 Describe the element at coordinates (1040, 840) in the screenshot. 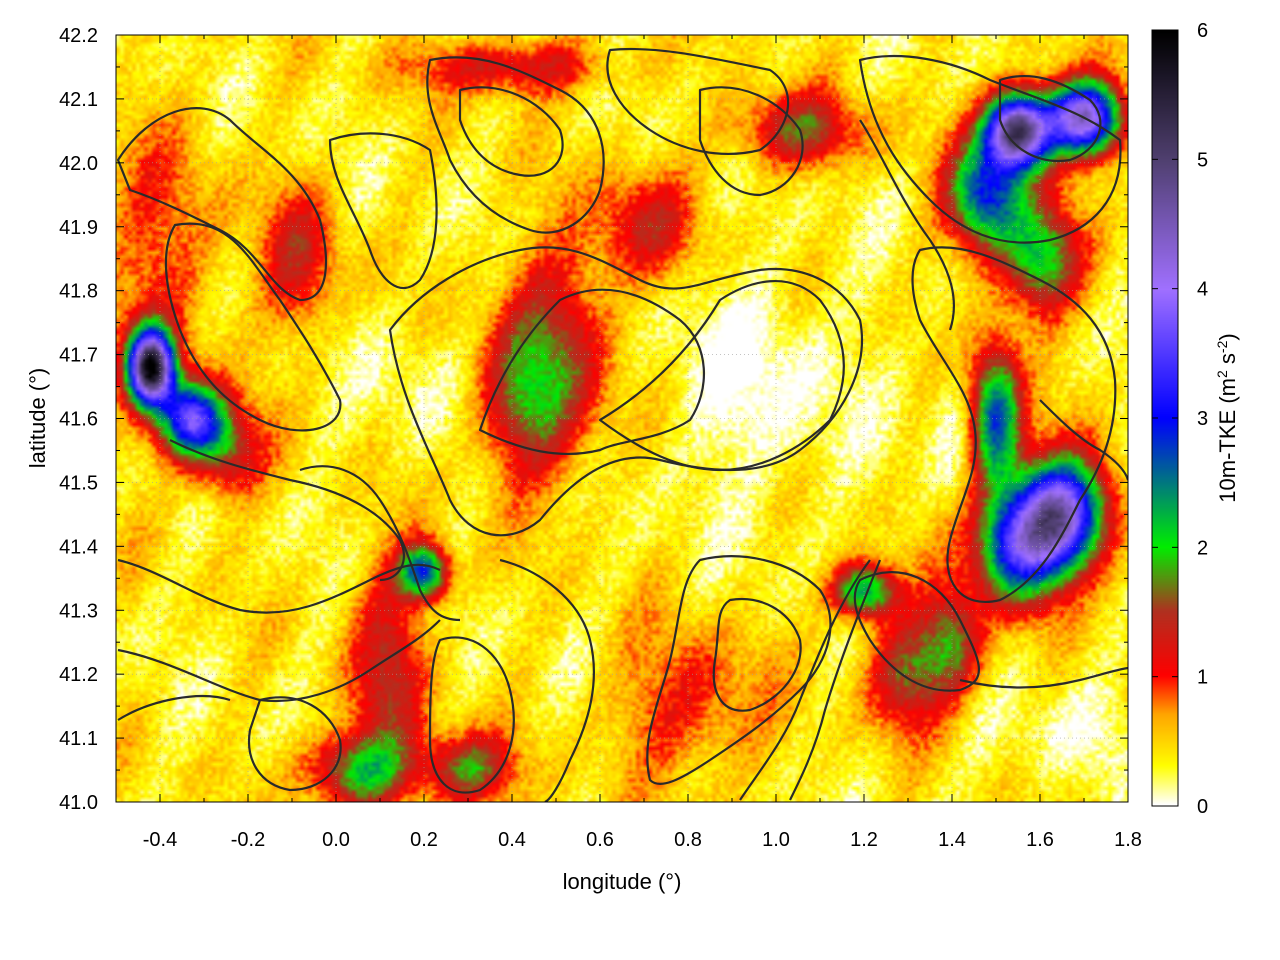

I see `x-tick-label: 1.6` at that location.